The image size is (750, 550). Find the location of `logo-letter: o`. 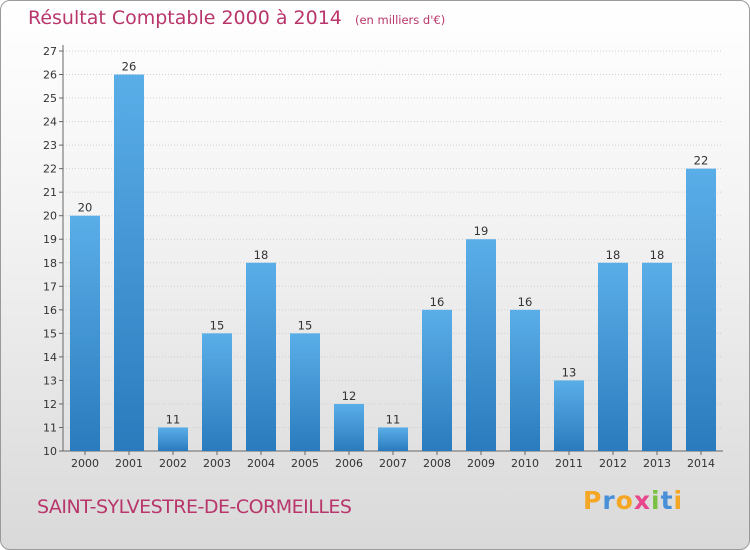

logo-letter: o is located at coordinates (624, 500).